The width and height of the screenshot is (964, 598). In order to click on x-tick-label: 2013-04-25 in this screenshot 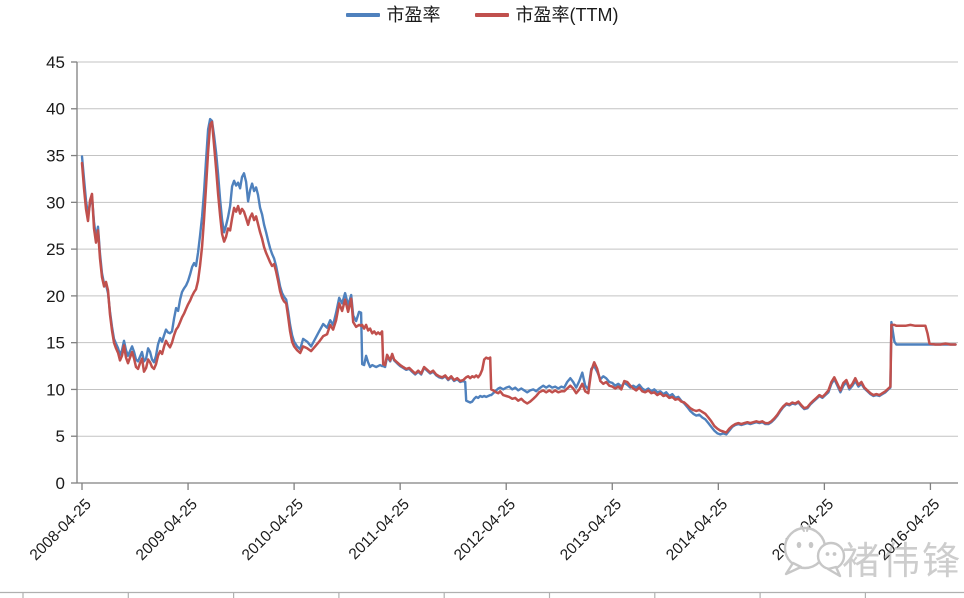, I will do `click(591, 530)`.